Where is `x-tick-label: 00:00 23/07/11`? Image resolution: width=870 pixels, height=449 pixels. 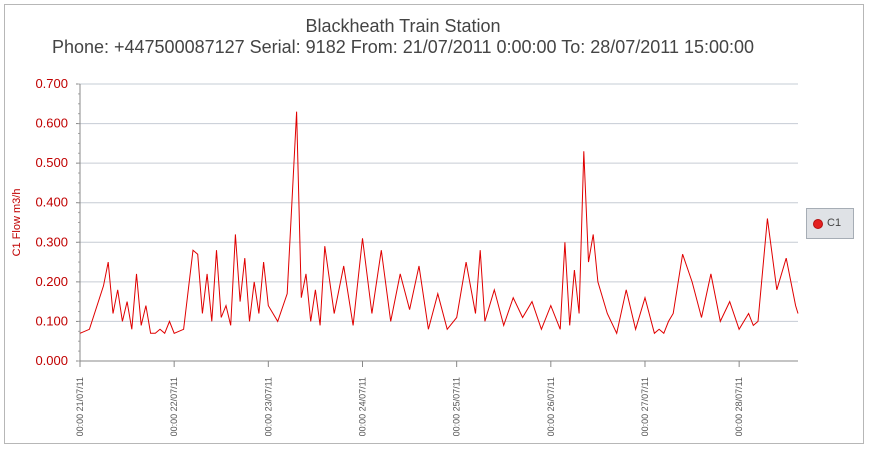
x-tick-label: 00:00 23/07/11 is located at coordinates (268, 406).